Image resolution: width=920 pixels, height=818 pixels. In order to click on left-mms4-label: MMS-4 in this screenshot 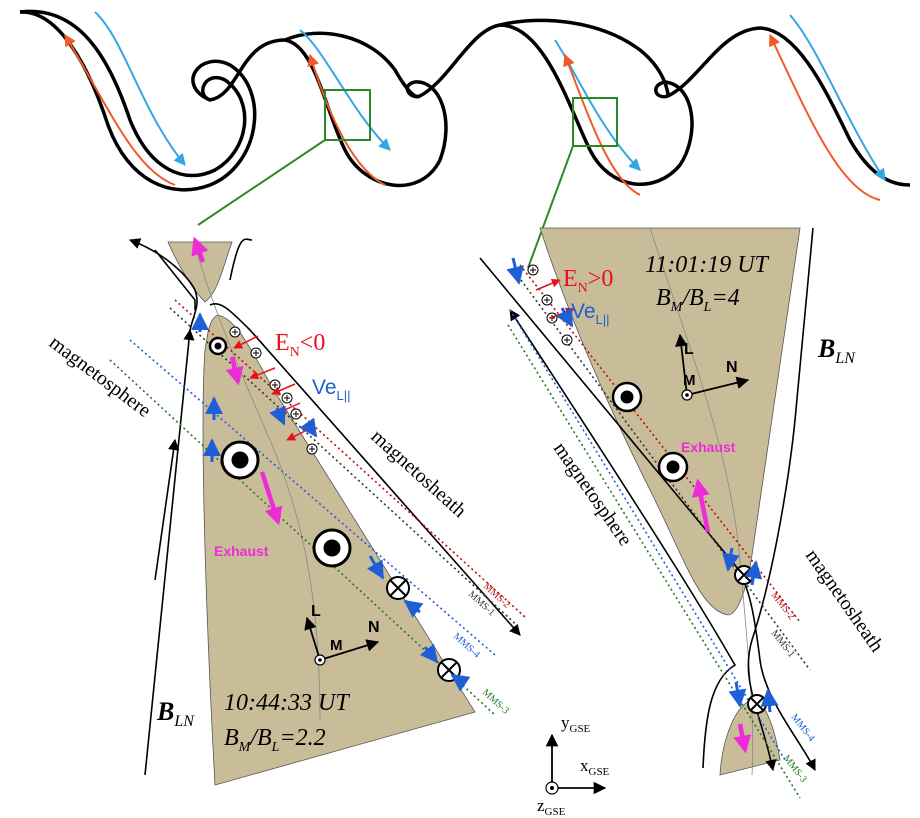, I will do `click(466, 645)`.